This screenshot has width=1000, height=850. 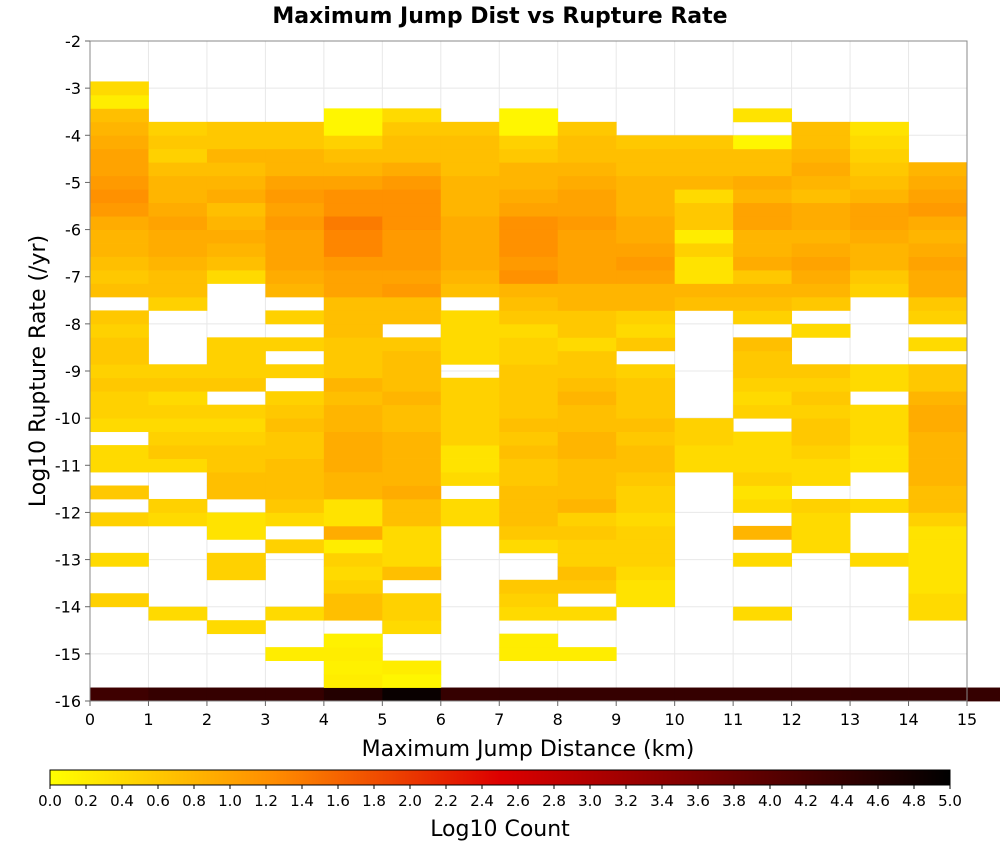 I want to click on colorbar-tick-label: 5.0, so click(x=950, y=801).